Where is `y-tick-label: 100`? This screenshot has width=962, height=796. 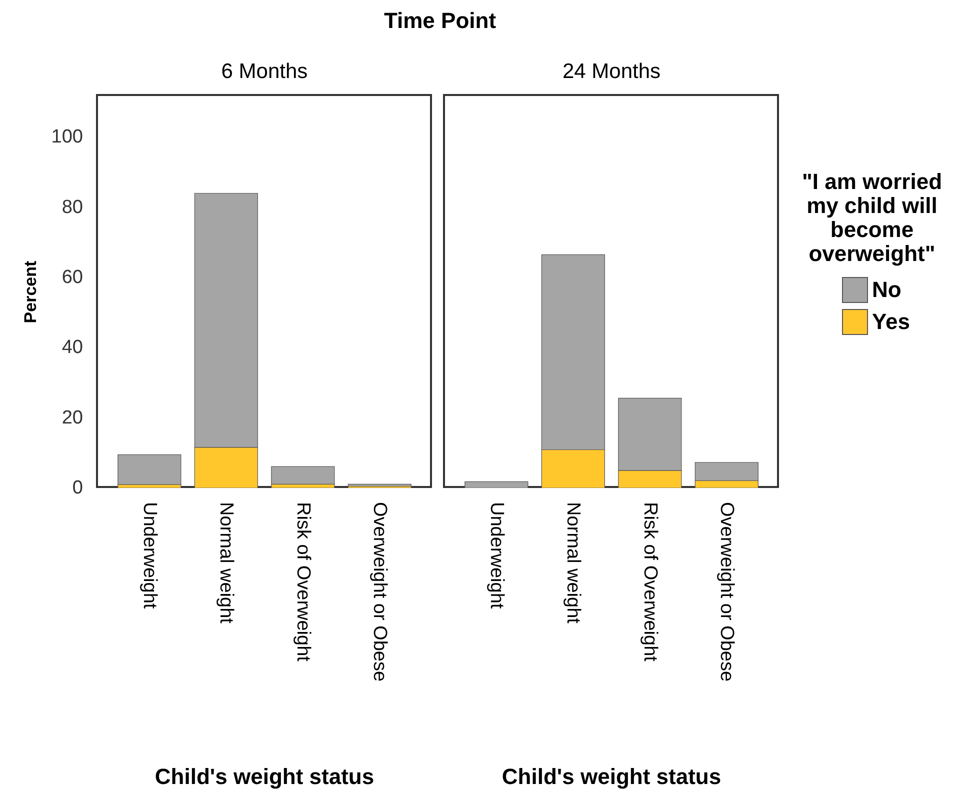
y-tick-label: 100 is located at coordinates (67, 137).